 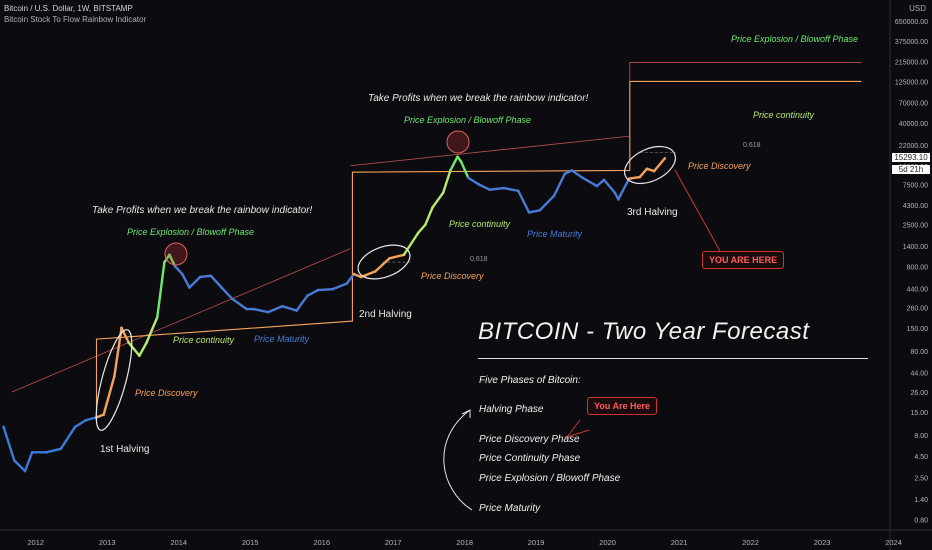 I want to click on maturity-label-1: Price Maturity, so click(x=282, y=339).